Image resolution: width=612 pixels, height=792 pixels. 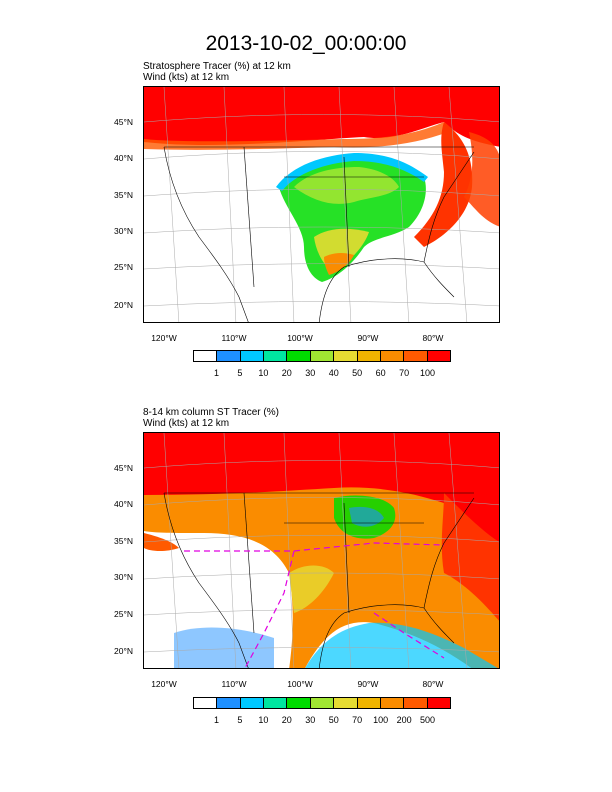 I want to click on panel1-lat-label: 45°N, so click(x=123, y=122).